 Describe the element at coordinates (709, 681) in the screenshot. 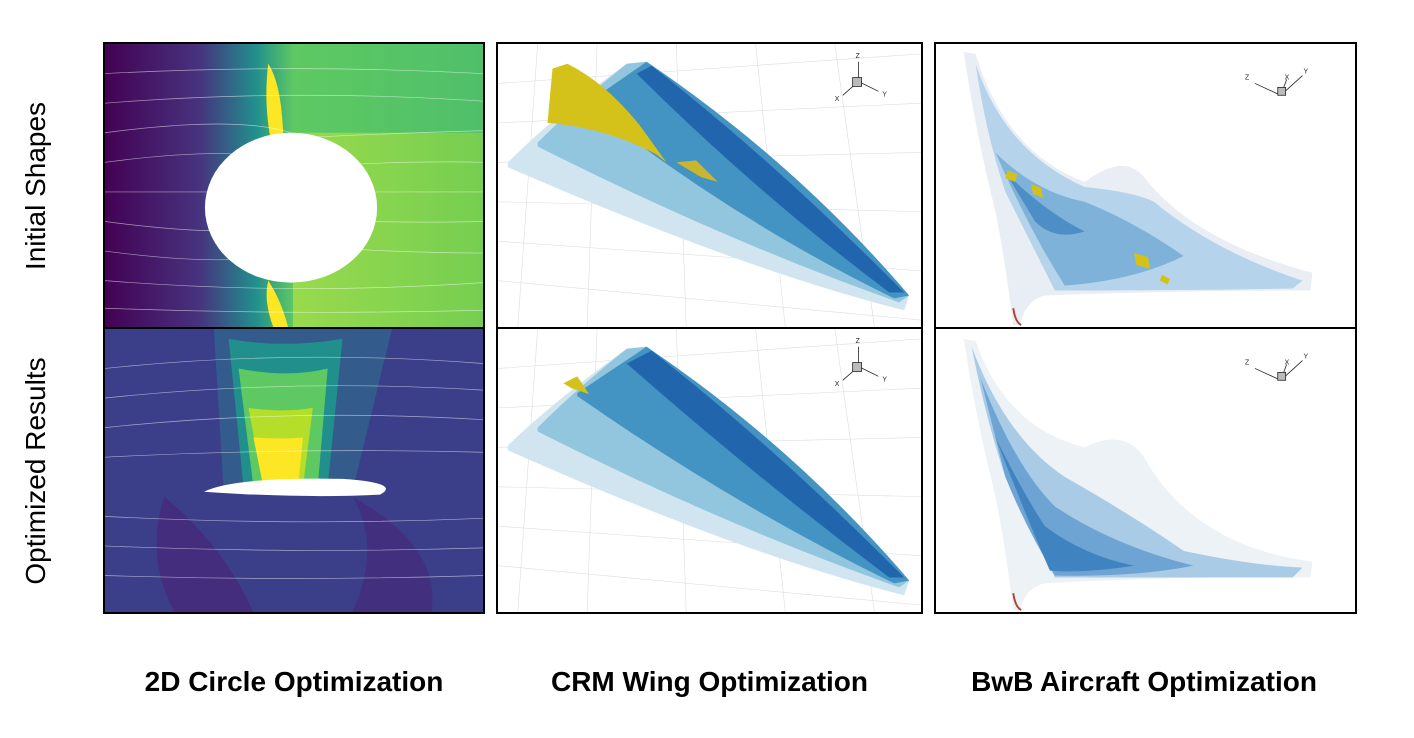

I see `column-label-crm: CRM Wing Optimization` at that location.